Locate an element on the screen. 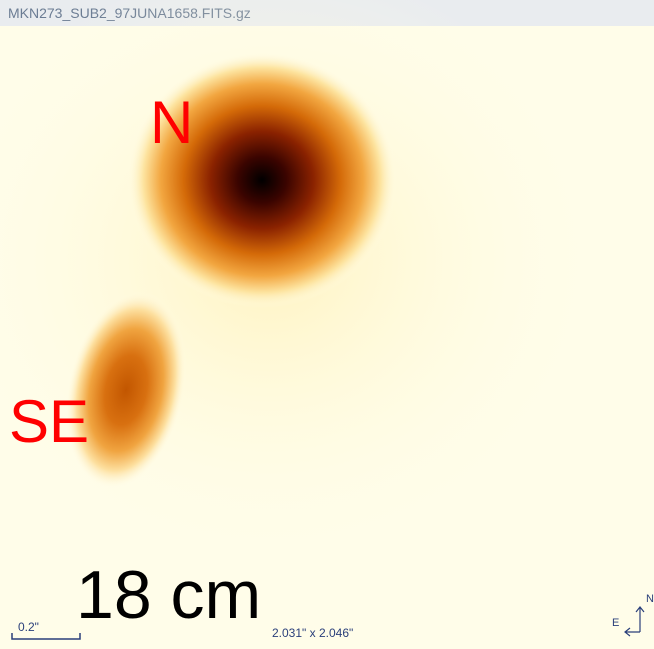  label-n: N is located at coordinates (171, 122).